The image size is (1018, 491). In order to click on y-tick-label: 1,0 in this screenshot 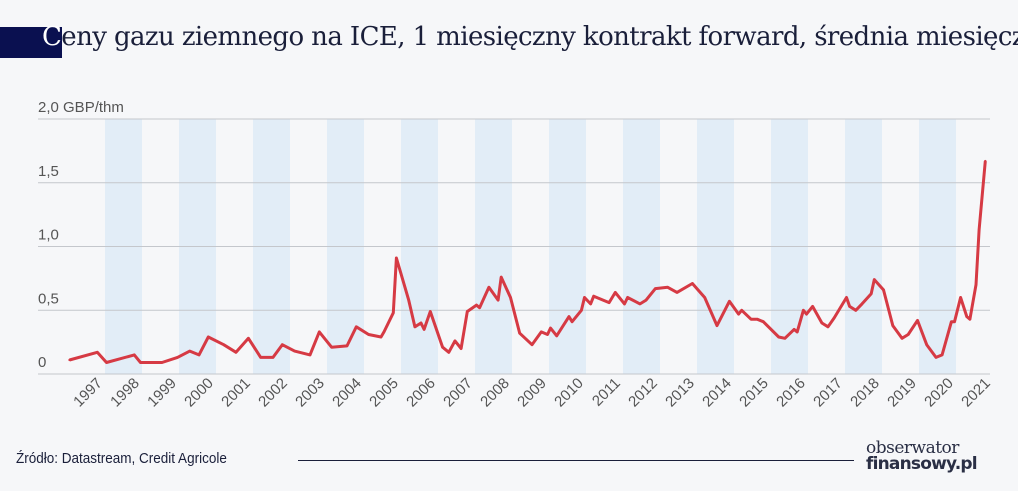, I will do `click(48, 235)`.